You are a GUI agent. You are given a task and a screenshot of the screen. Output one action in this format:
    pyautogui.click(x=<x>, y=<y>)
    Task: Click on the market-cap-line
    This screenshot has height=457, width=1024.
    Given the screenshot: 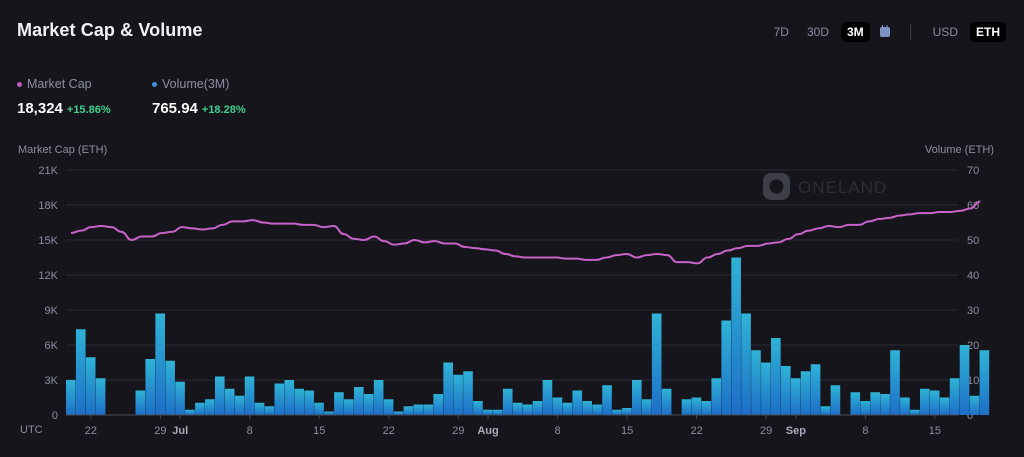 What is the action you would take?
    pyautogui.click(x=525, y=232)
    